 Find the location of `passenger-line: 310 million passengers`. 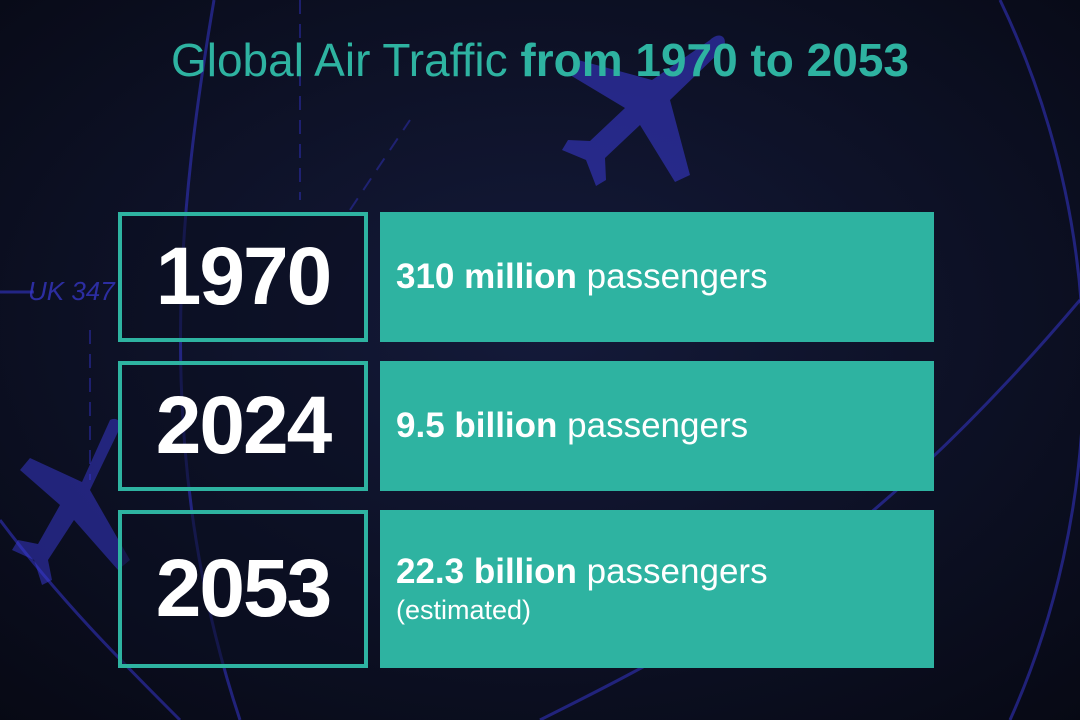

passenger-line: 310 million passengers is located at coordinates (665, 277).